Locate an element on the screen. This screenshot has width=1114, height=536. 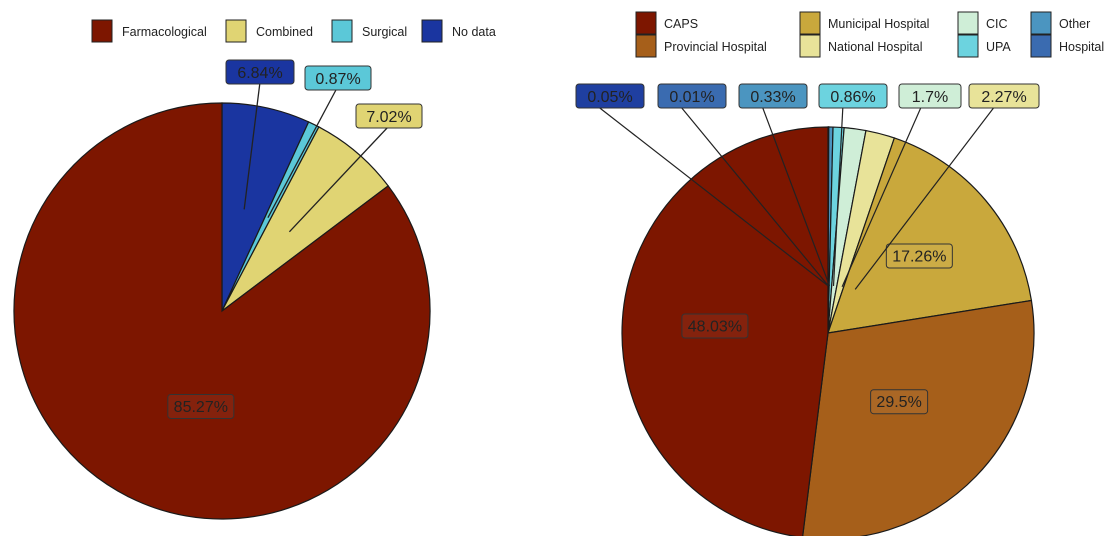
data-label-2-27-: 2.27% is located at coordinates (1003, 97).